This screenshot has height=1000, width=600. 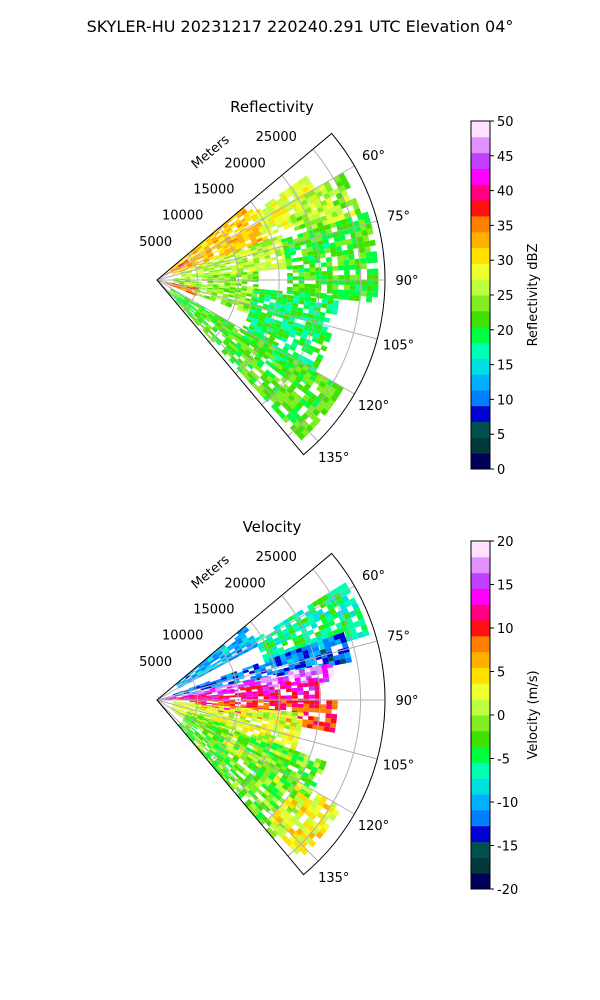 What do you see at coordinates (333, 458) in the screenshot?
I see `azimuth-tick-label: 135°` at bounding box center [333, 458].